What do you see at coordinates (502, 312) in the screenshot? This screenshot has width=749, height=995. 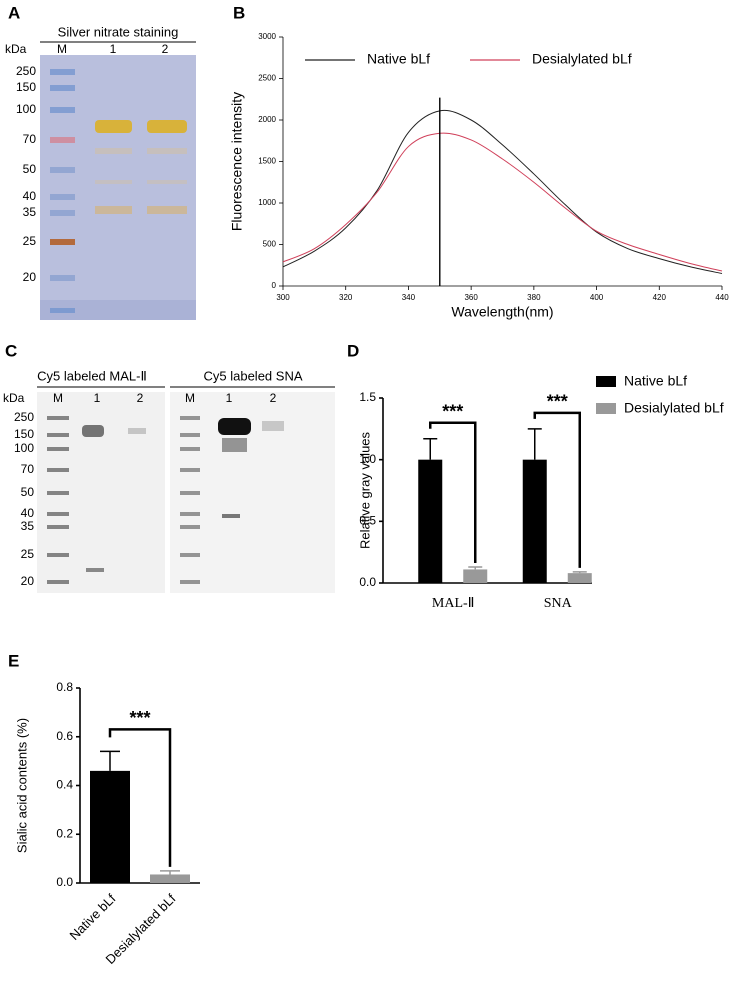 I see `x-axis-label: Wavelength(nm)` at bounding box center [502, 312].